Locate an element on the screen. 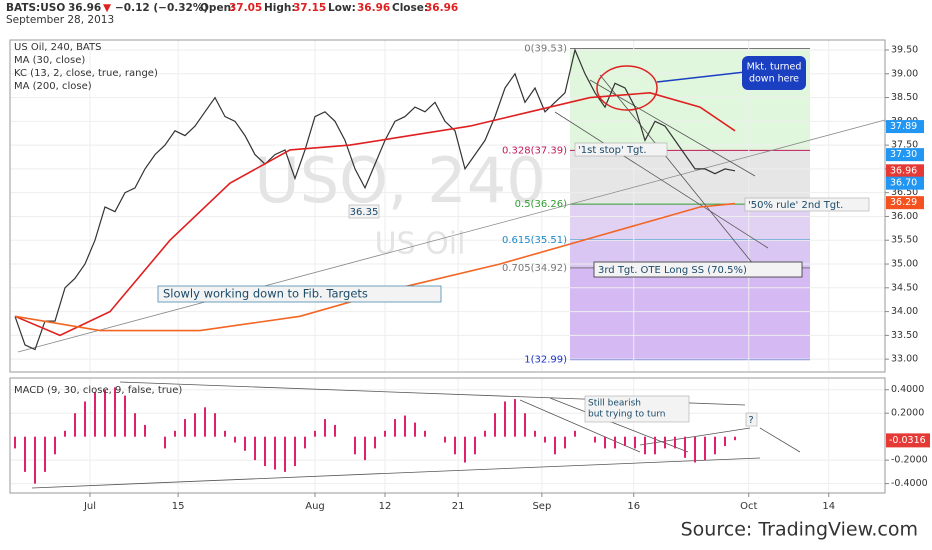  y-tick-label: 36.50 is located at coordinates (904, 192).